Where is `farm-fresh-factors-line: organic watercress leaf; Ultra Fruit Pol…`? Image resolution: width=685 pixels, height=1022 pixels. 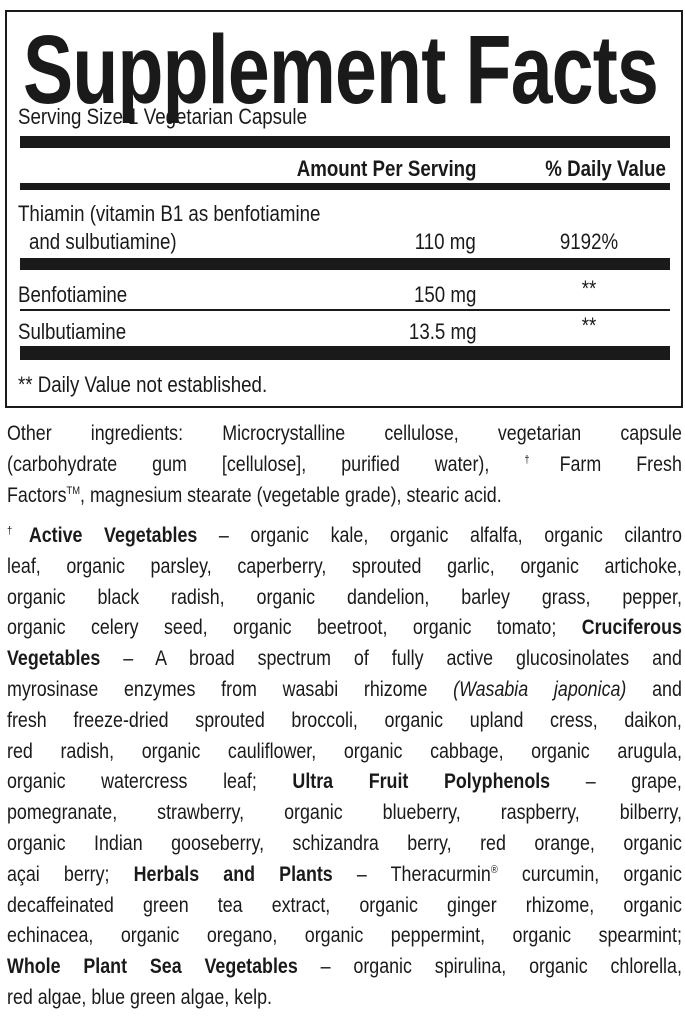 farm-fresh-factors-line: organic watercress leaf; Ultra Fruit Pol… is located at coordinates (344, 782).